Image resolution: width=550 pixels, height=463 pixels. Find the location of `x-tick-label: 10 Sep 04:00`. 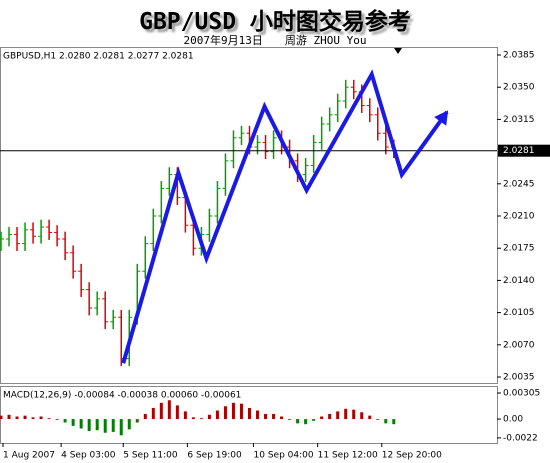

x-tick-label: 10 Sep 04:00 is located at coordinates (284, 456).